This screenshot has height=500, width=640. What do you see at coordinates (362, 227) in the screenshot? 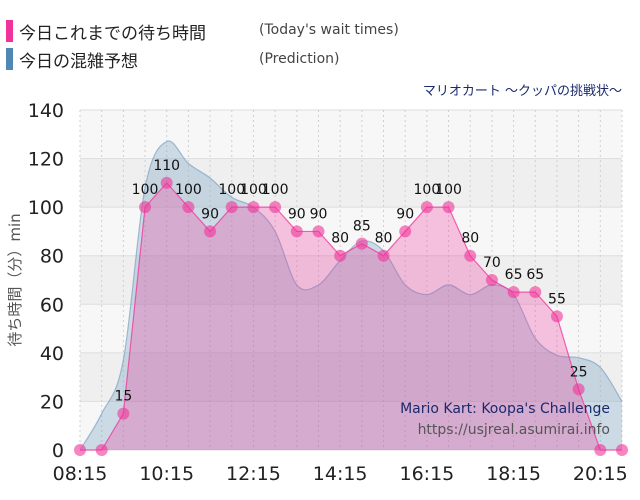
I see `data-label: 85` at bounding box center [362, 227].